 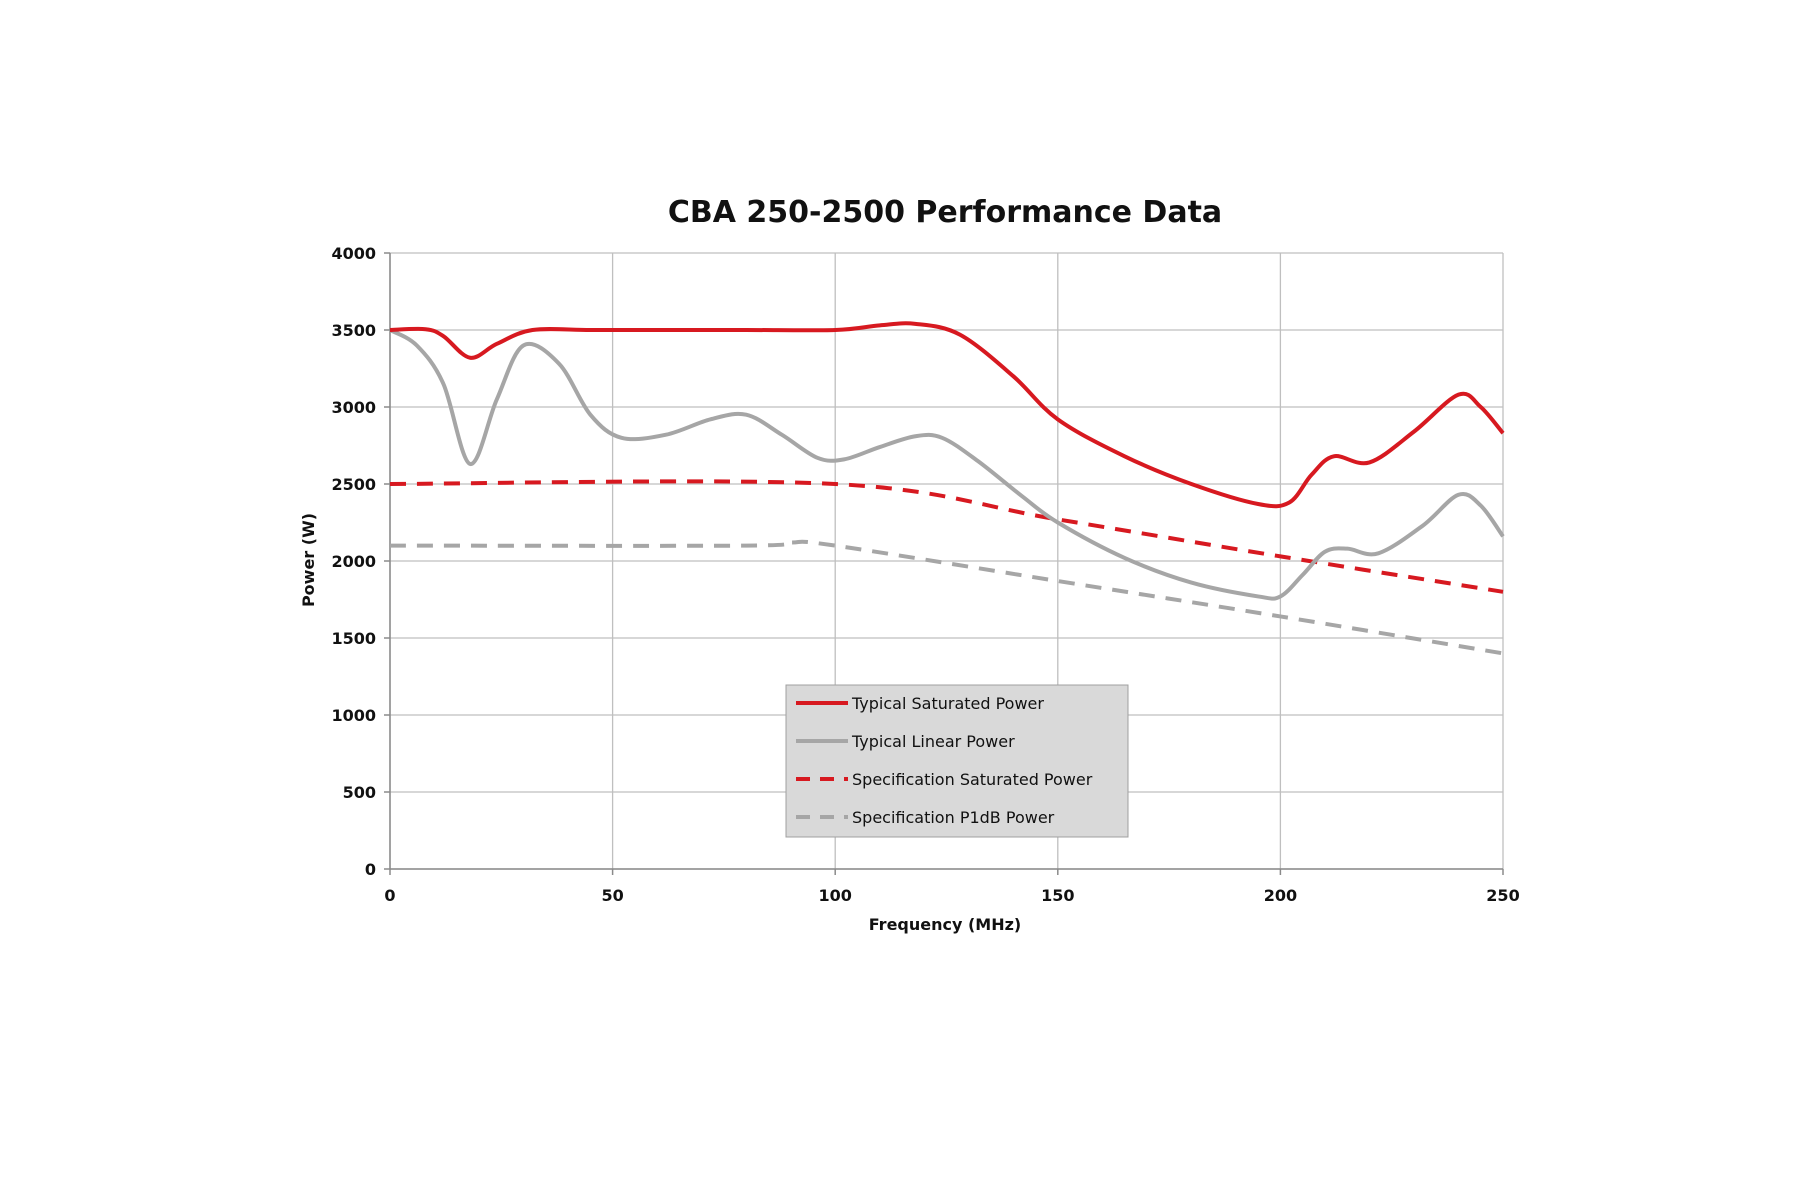 I want to click on legend-entry-label: Specification P1dB Power, so click(x=953, y=817).